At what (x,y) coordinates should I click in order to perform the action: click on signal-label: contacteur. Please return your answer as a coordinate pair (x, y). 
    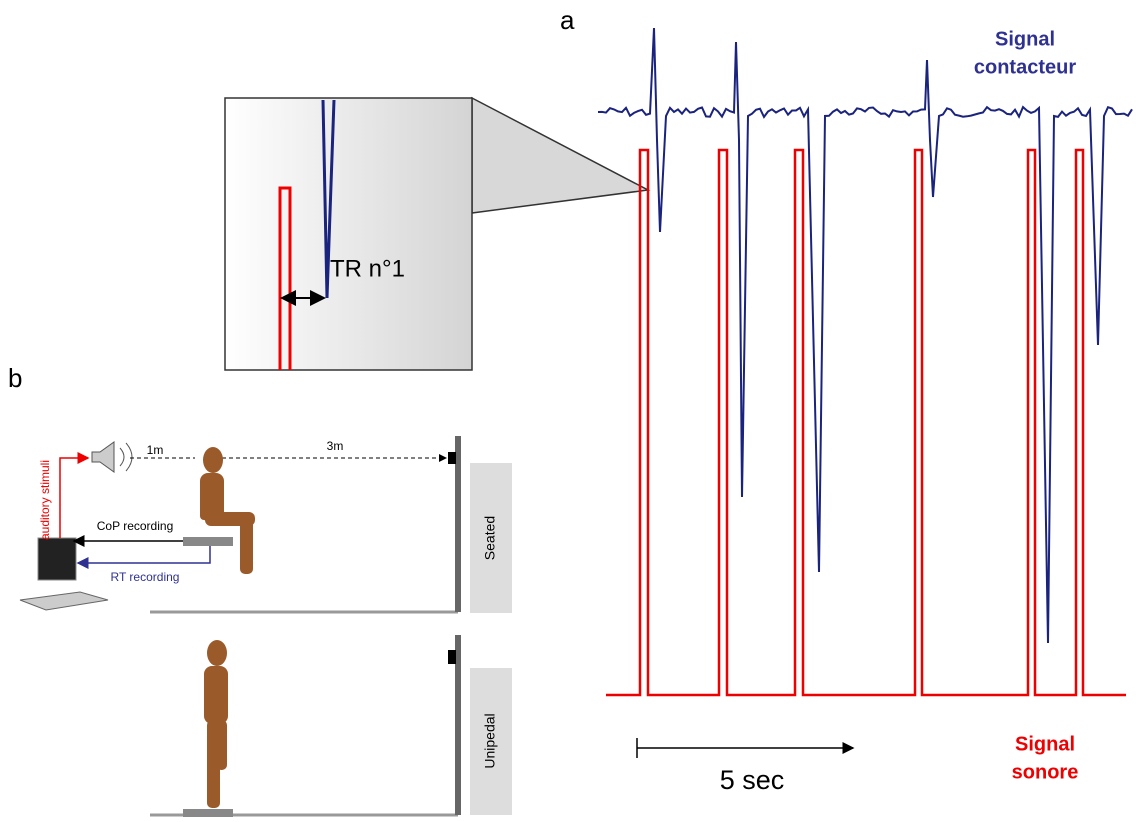
    Looking at the image, I should click on (1025, 67).